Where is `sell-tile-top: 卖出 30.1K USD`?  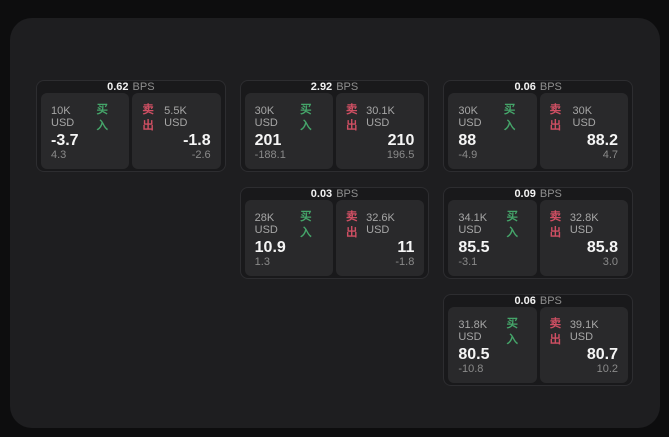 sell-tile-top: 卖出 30.1K USD is located at coordinates (380, 117).